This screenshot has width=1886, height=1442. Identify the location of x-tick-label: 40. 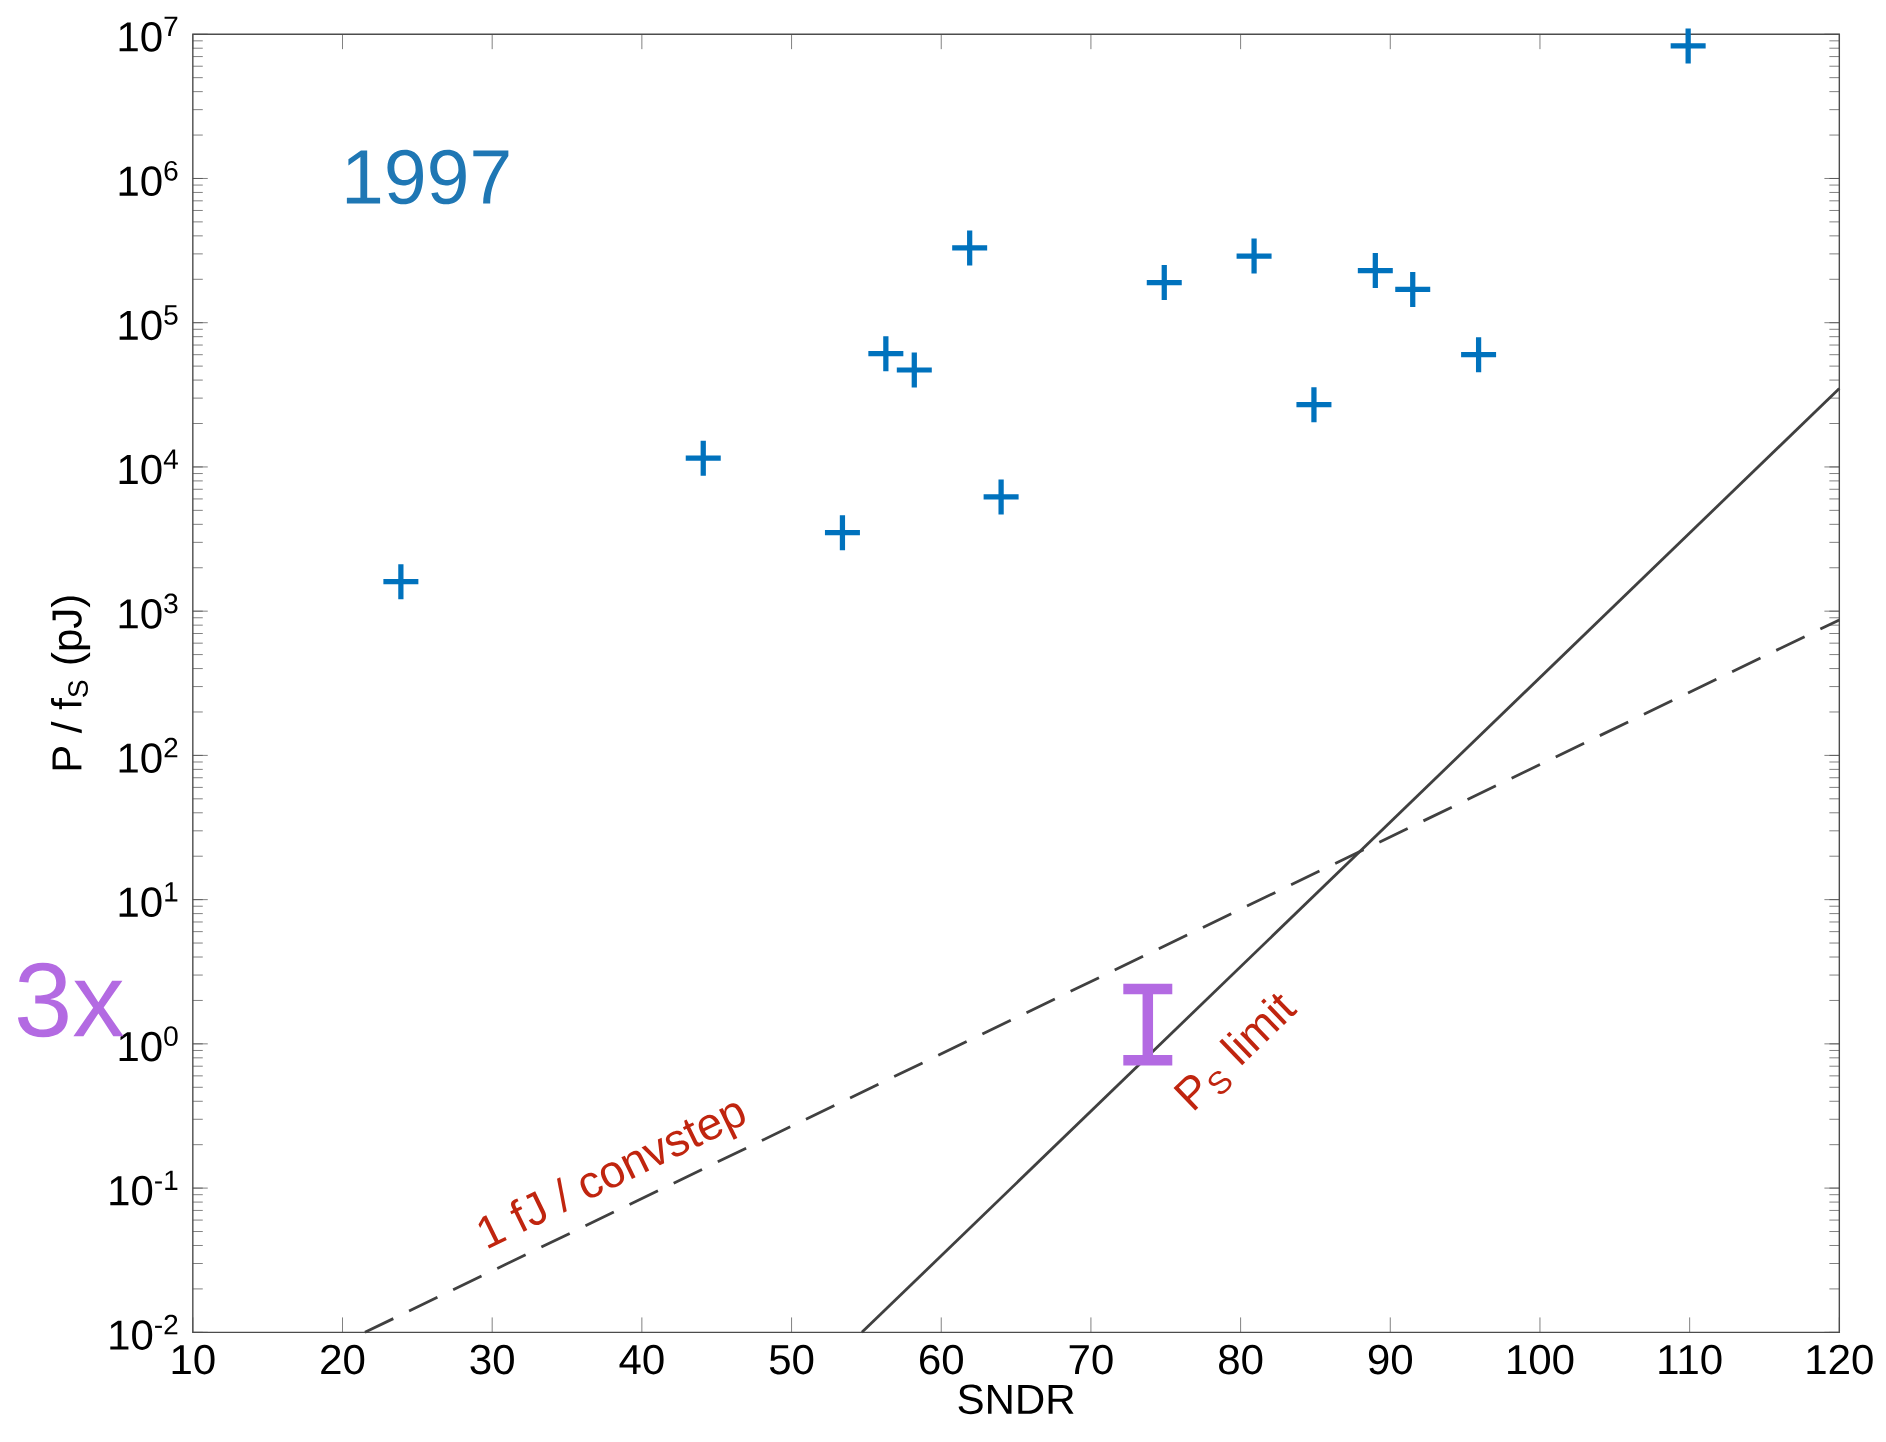
(641, 1359).